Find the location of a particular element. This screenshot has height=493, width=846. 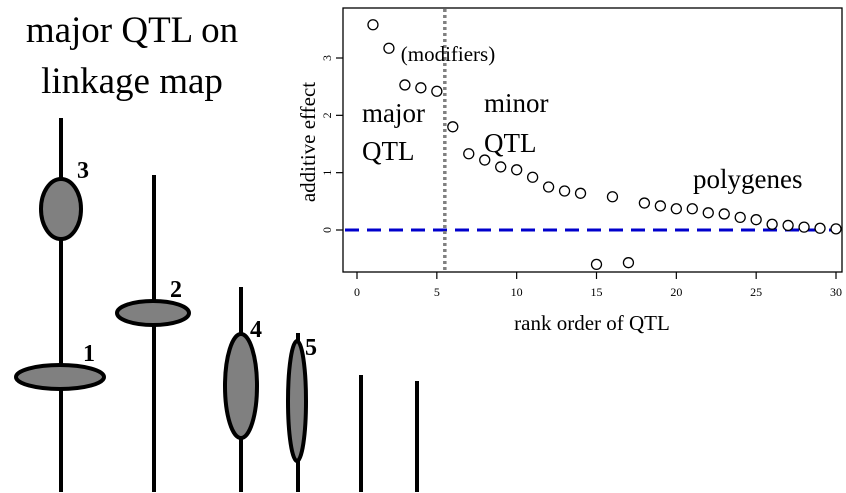

x-tick-label-30: 30 is located at coordinates (836, 292).